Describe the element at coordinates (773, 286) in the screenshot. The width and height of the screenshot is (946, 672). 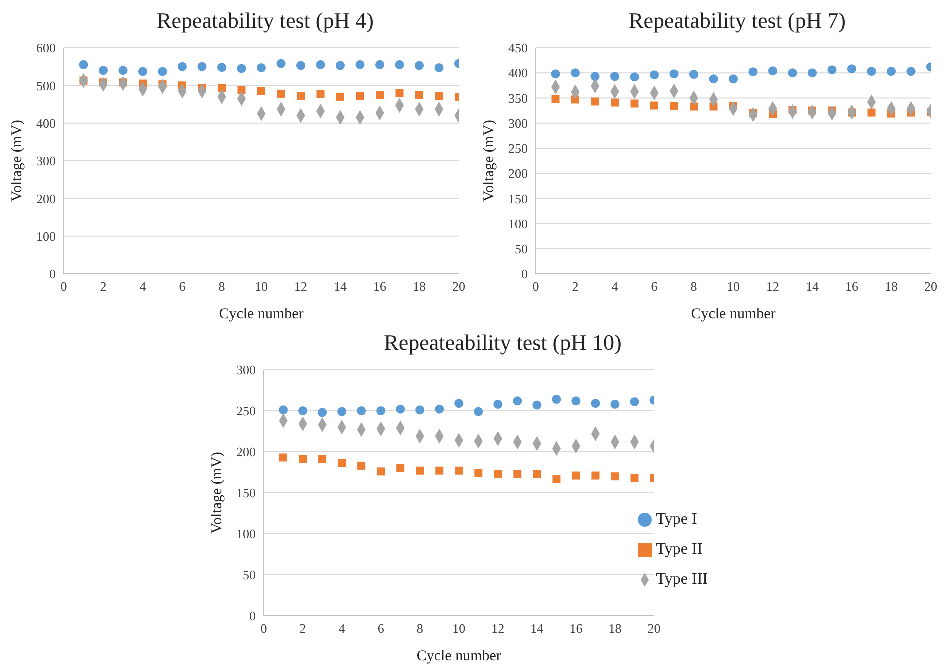
I see `x-tick-label: 12` at that location.